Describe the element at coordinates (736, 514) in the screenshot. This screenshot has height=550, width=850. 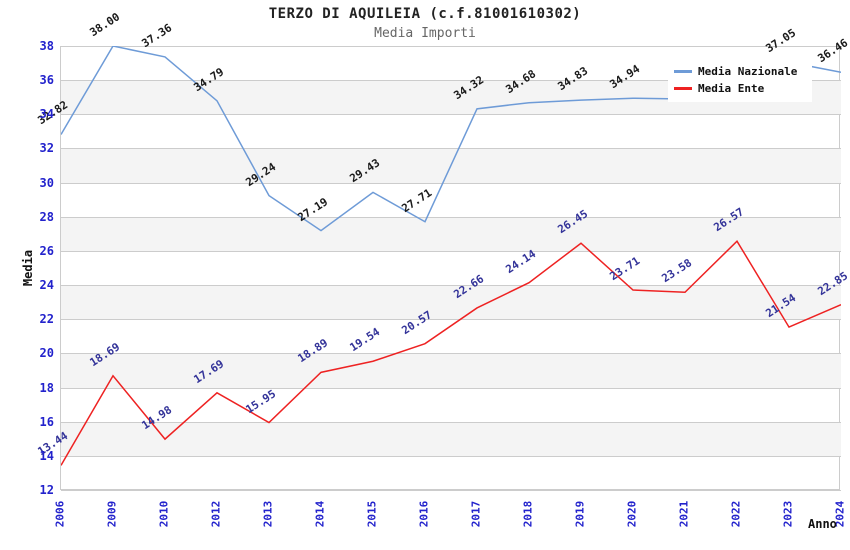
I see `x-tick-label: 2022` at that location.